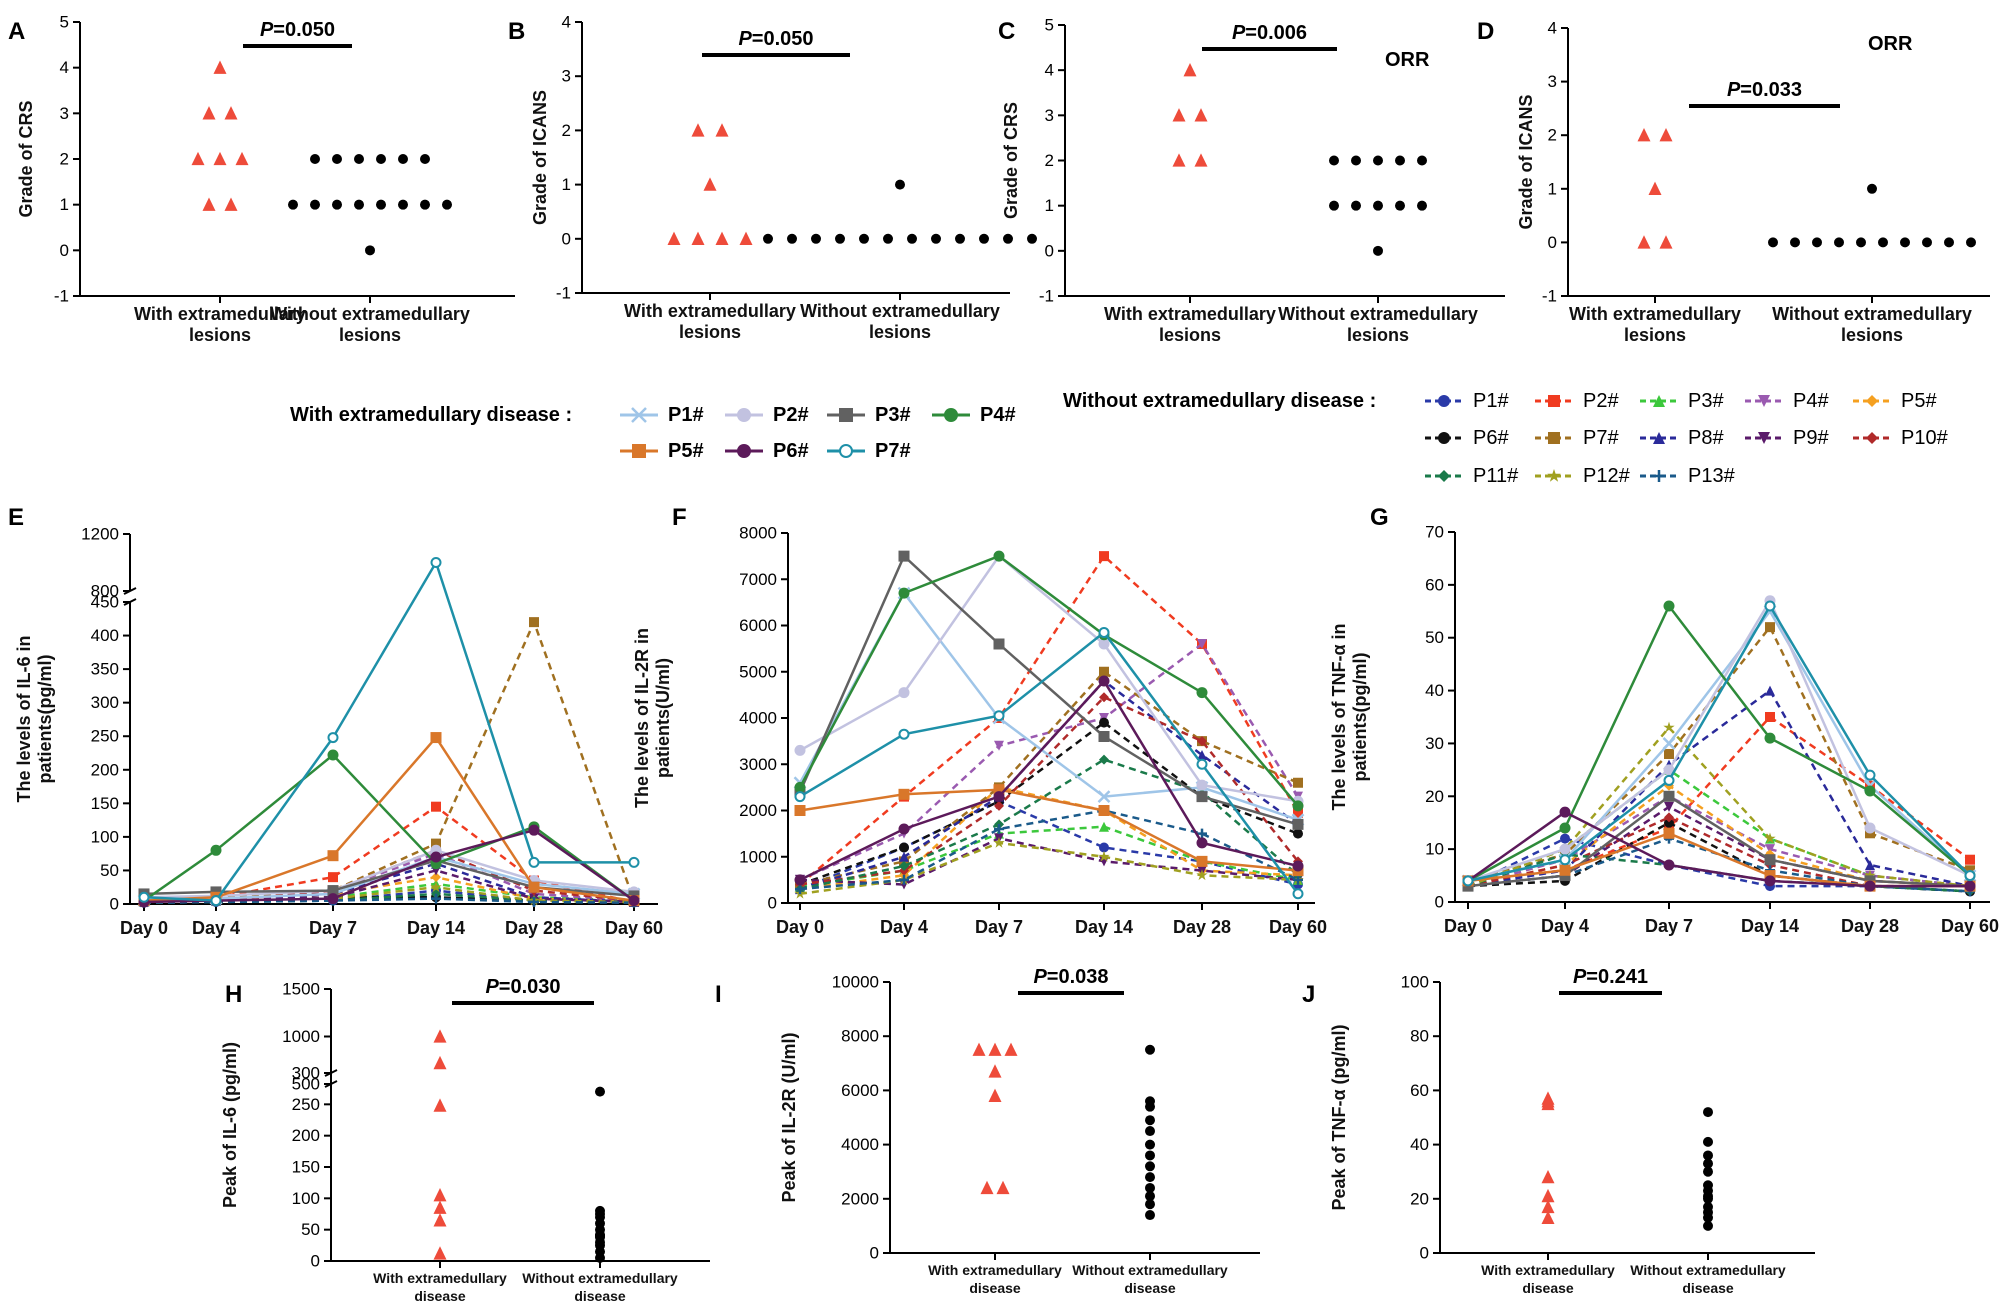 This screenshot has width=2011, height=1305. What do you see at coordinates (389, 827) in the screenshot?
I see `series-line-with-P4#` at bounding box center [389, 827].